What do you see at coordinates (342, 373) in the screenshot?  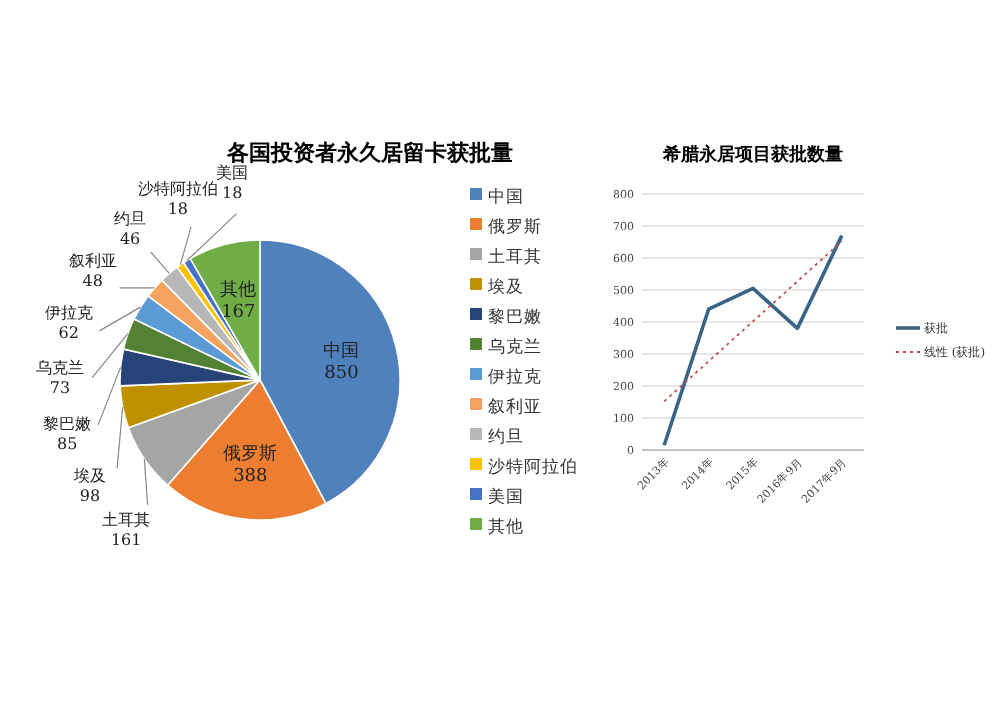 I see `data-label: 850` at bounding box center [342, 373].